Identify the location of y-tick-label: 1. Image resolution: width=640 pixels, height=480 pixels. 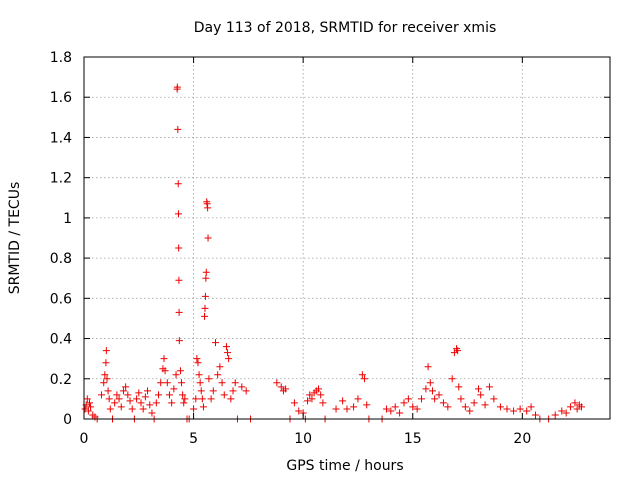
(67, 219).